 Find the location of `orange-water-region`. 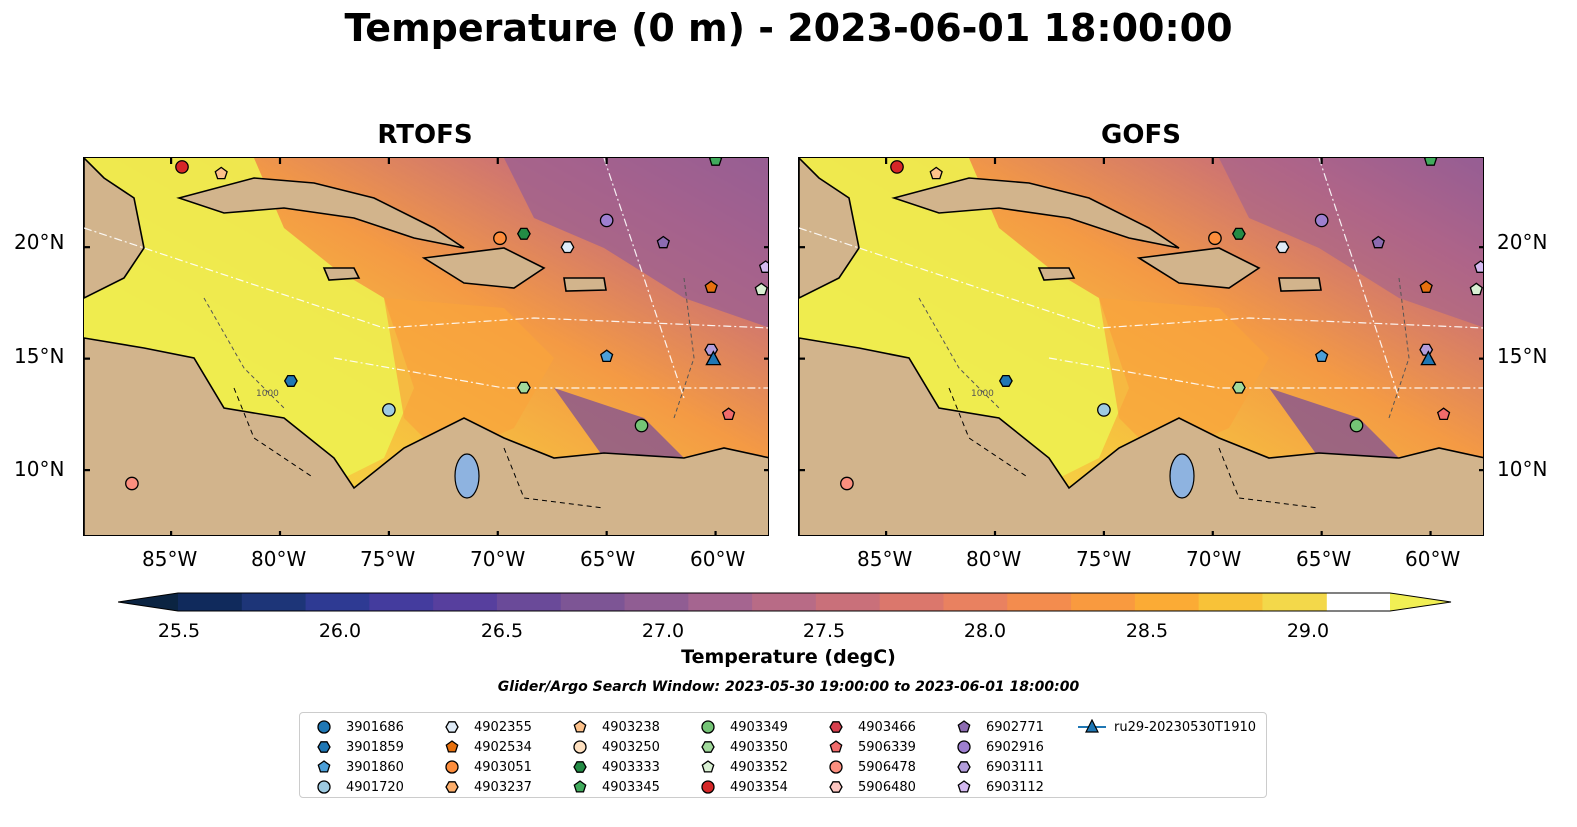

orange-water-region is located at coordinates (1184, 378).